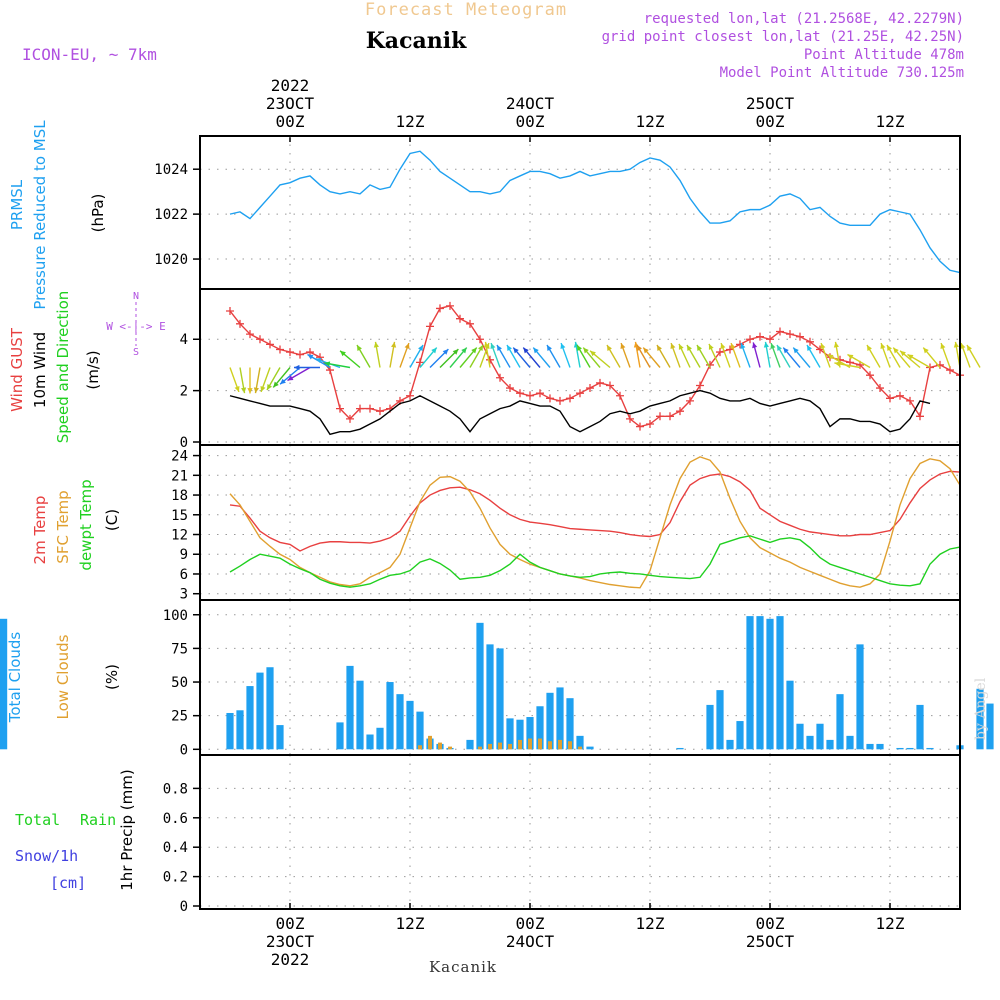  What do you see at coordinates (175, 789) in the screenshot?
I see `y-tick-label: 0.8` at bounding box center [175, 789].